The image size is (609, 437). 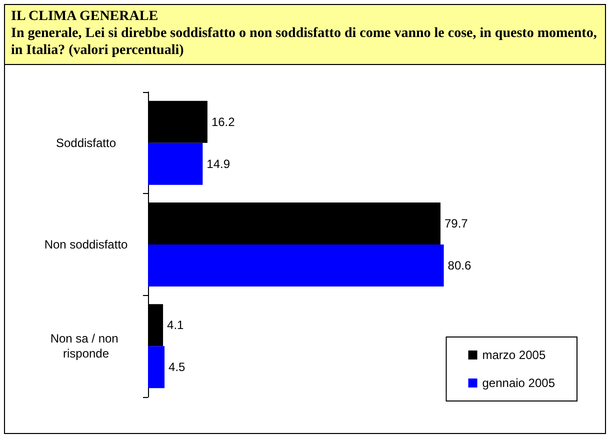 I want to click on data-label: 4.5, so click(x=177, y=367).